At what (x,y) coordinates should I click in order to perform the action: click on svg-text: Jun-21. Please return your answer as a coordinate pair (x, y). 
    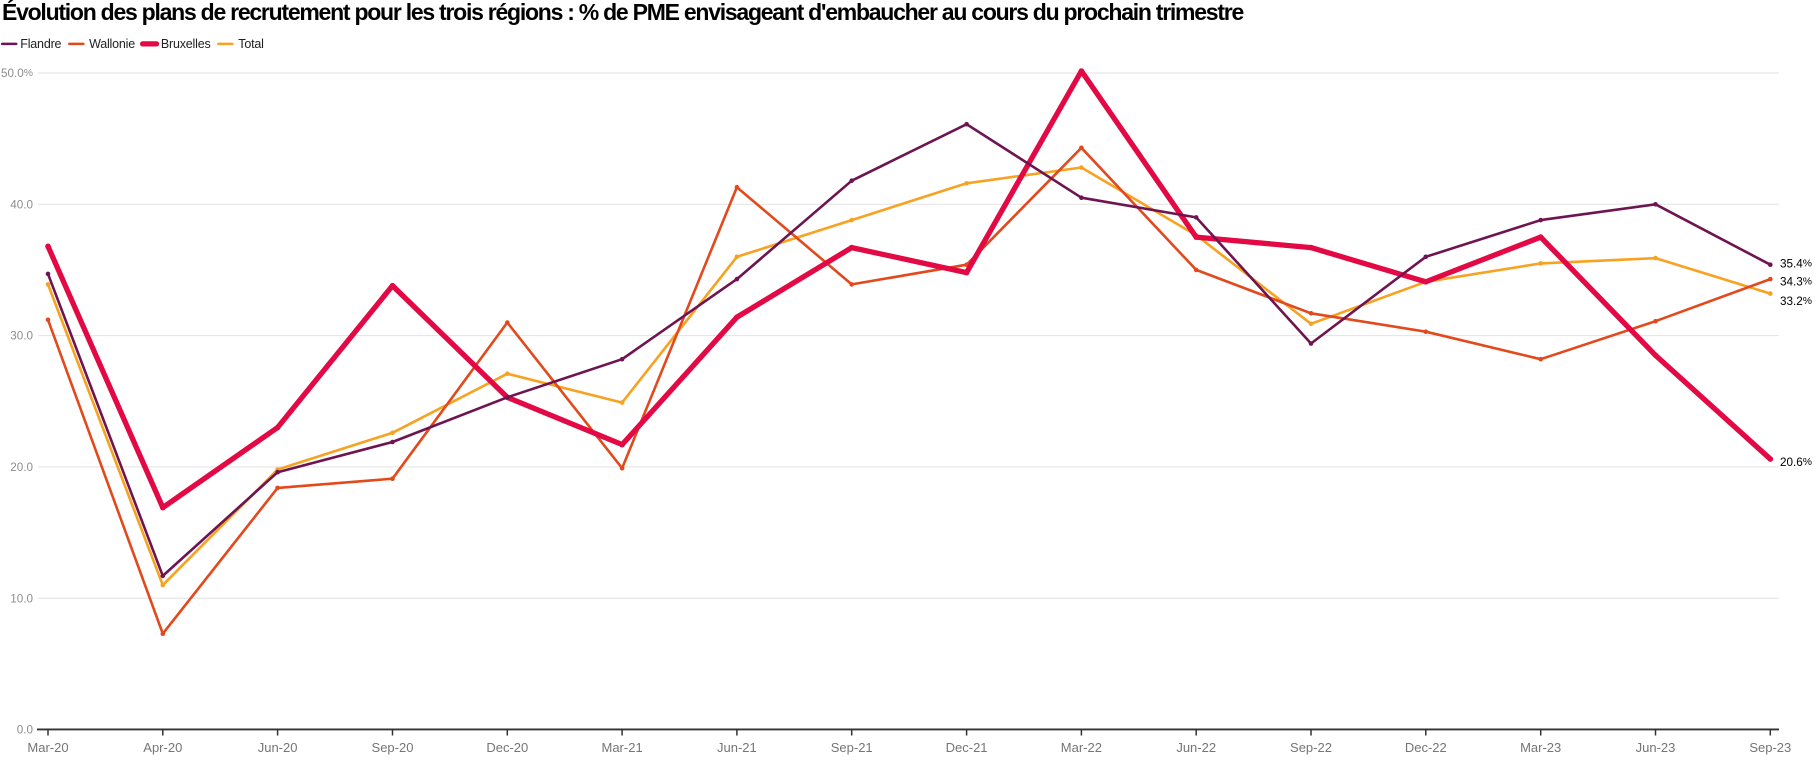
    Looking at the image, I should click on (737, 747).